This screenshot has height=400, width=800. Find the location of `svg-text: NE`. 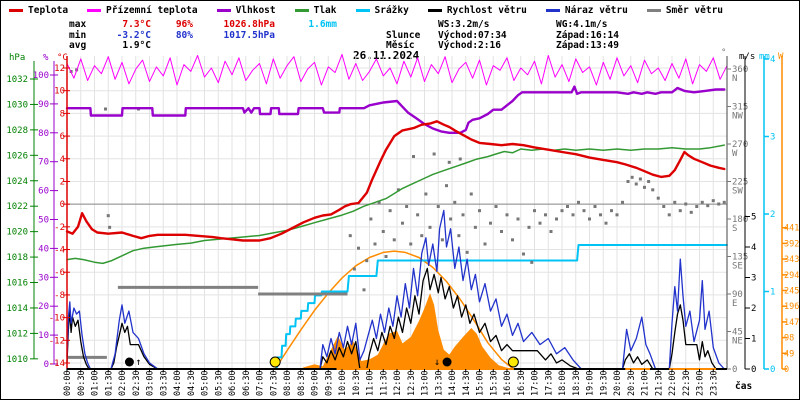

svg-text: NE is located at coordinates (737, 342).